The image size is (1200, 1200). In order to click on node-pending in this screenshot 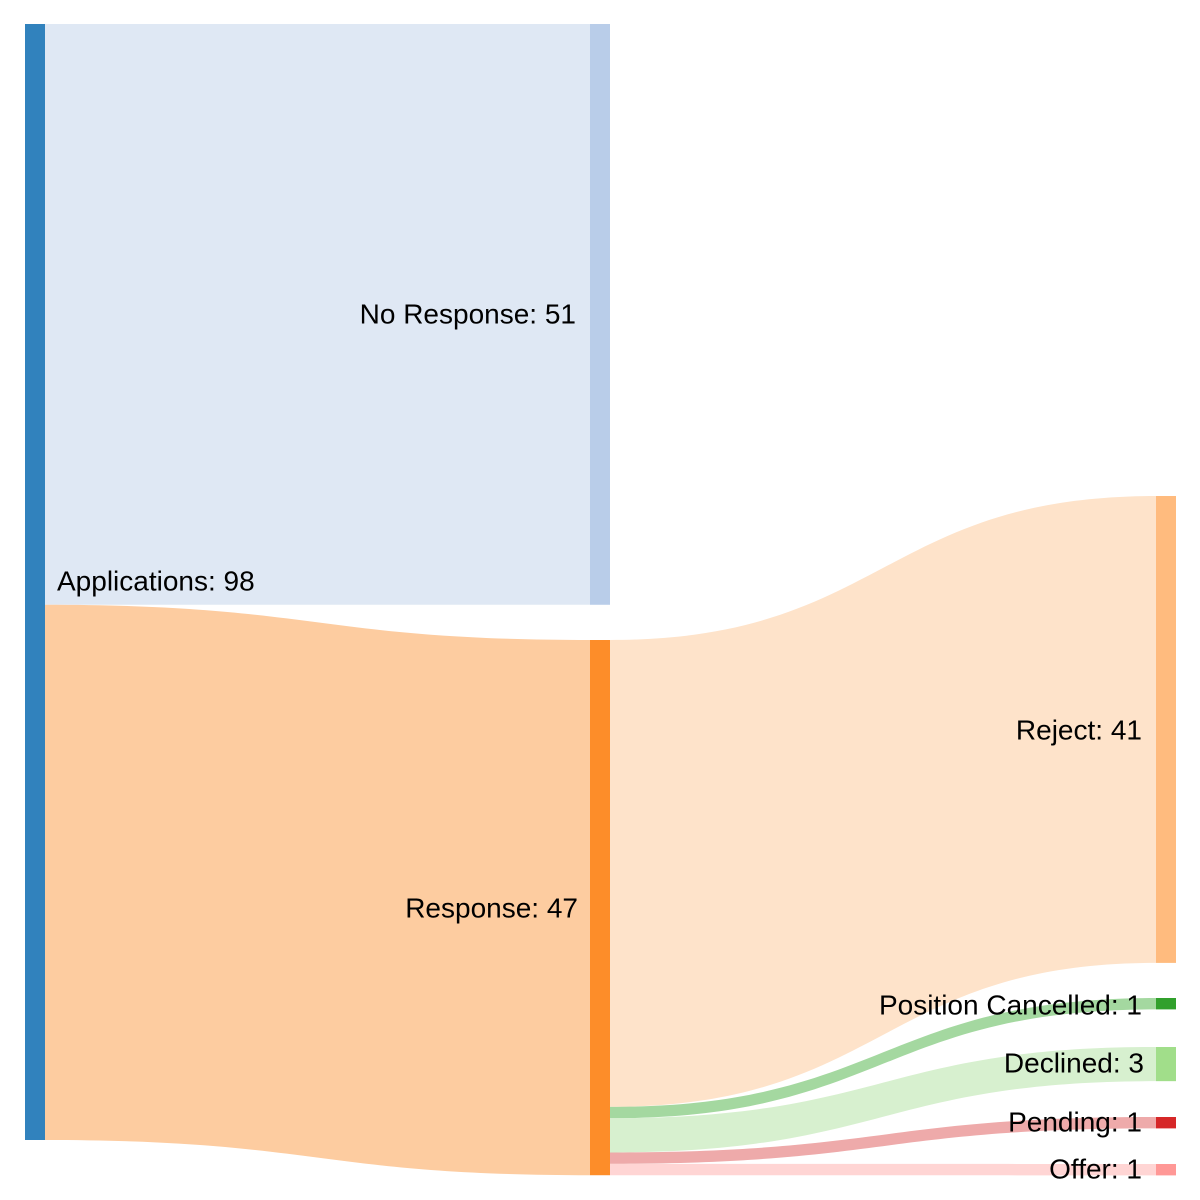, I will do `click(1166, 1123)`.